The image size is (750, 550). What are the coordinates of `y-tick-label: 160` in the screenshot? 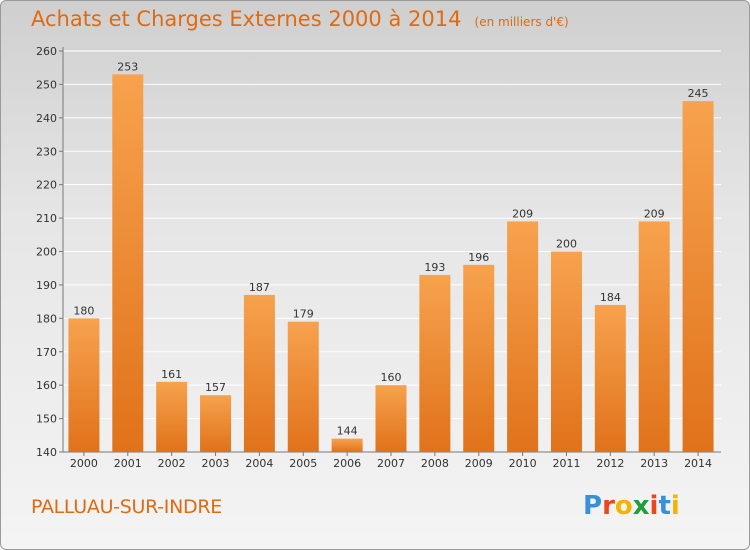 It's located at (46, 385).